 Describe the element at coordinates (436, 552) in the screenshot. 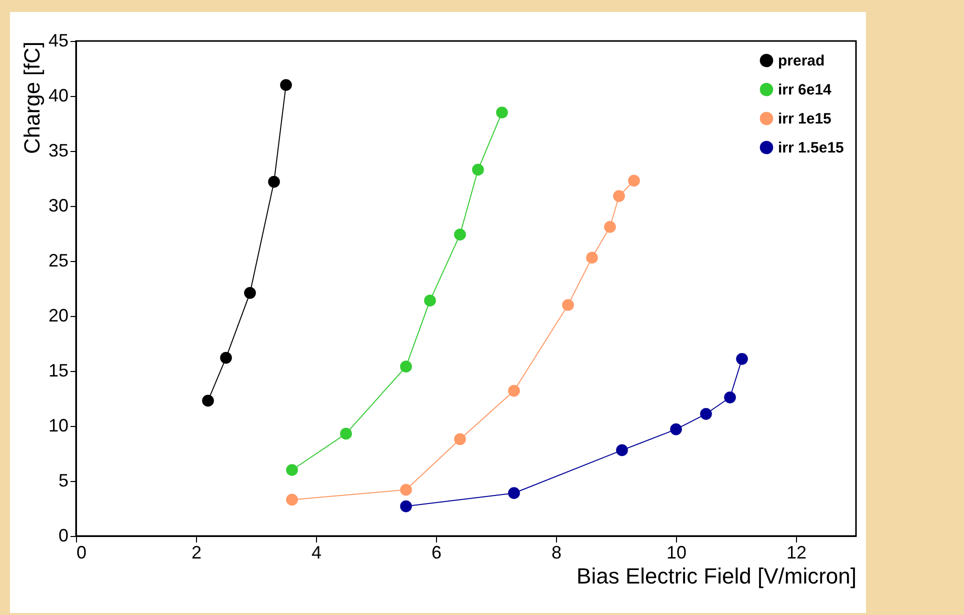

I see `x-tick-label: 6` at that location.